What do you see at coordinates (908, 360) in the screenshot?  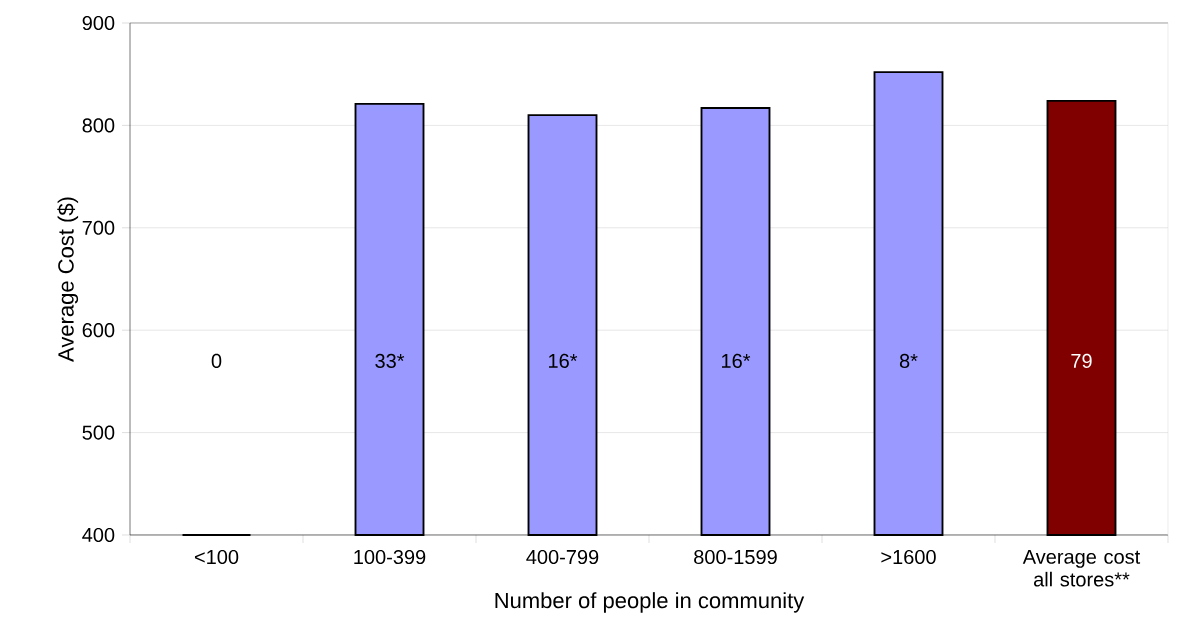 I see `annotation: 8*` at bounding box center [908, 360].